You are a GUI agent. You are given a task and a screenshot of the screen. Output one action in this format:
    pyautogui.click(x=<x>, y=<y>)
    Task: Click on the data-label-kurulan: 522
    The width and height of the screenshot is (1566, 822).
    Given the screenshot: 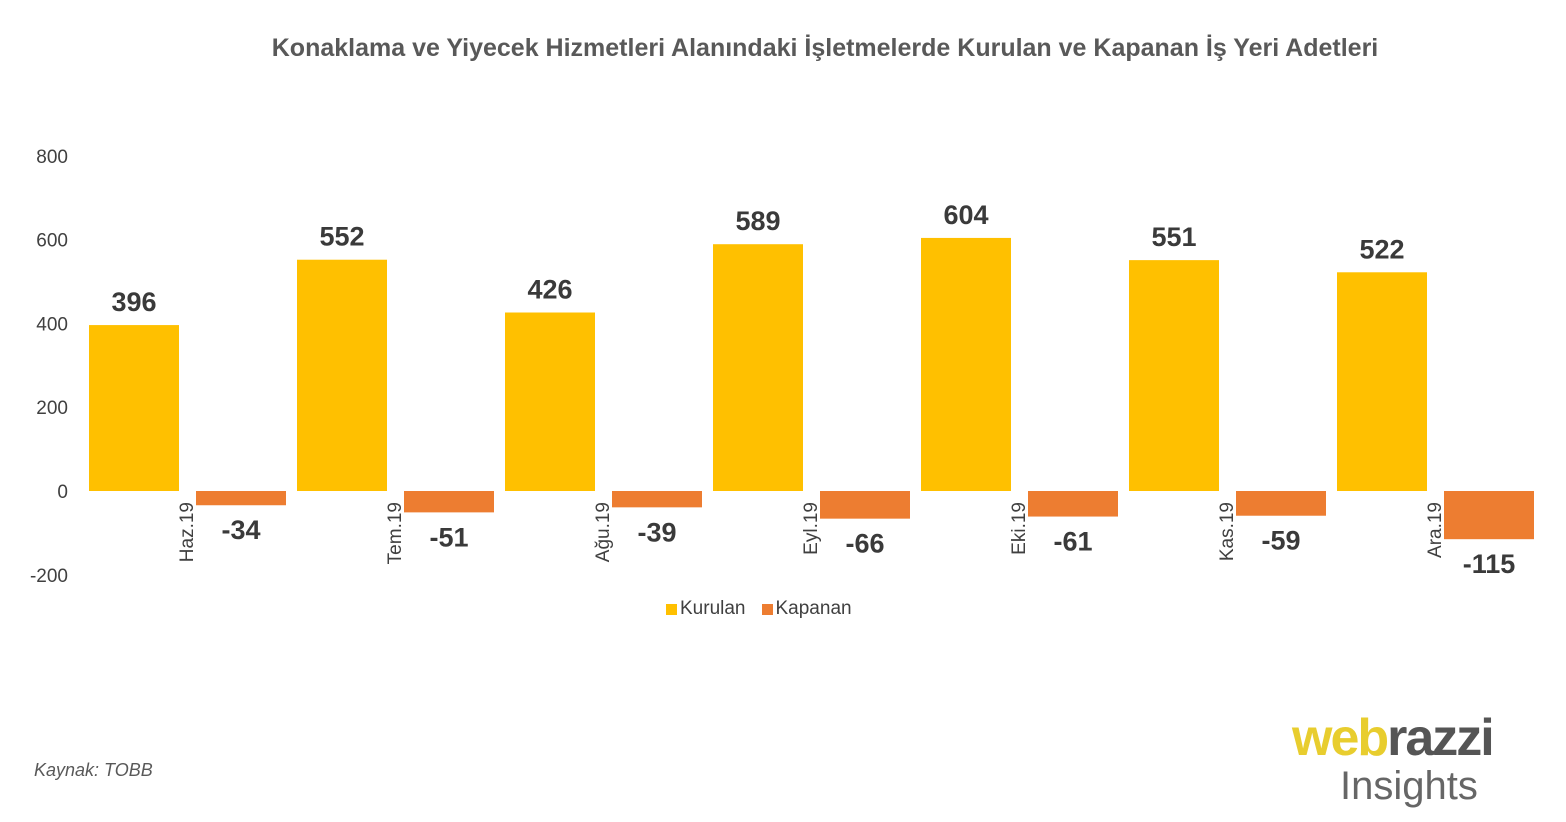 What is the action you would take?
    pyautogui.click(x=1381, y=249)
    